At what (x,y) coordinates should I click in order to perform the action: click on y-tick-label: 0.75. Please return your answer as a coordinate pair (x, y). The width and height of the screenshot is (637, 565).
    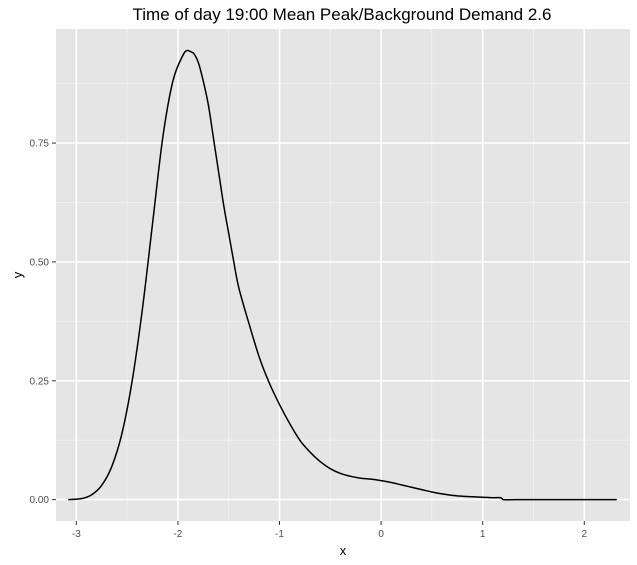
    Looking at the image, I should click on (40, 144).